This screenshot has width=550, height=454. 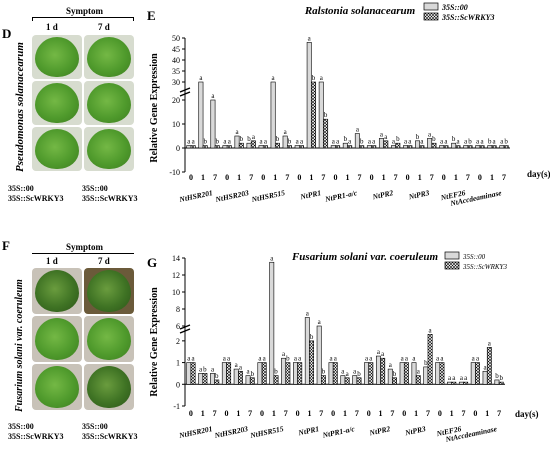 What do you see at coordinates (178, 309) in the screenshot?
I see `y-tick-label: 8` at bounding box center [178, 309].